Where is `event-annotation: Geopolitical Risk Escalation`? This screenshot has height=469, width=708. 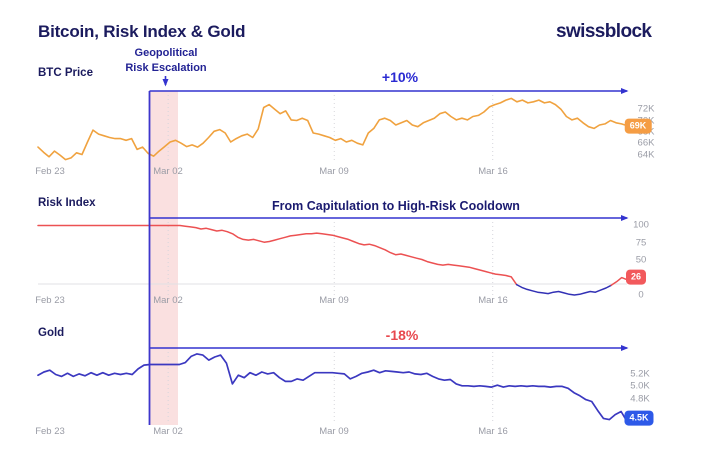
event-annotation: Geopolitical Risk Escalation is located at coordinates (166, 61).